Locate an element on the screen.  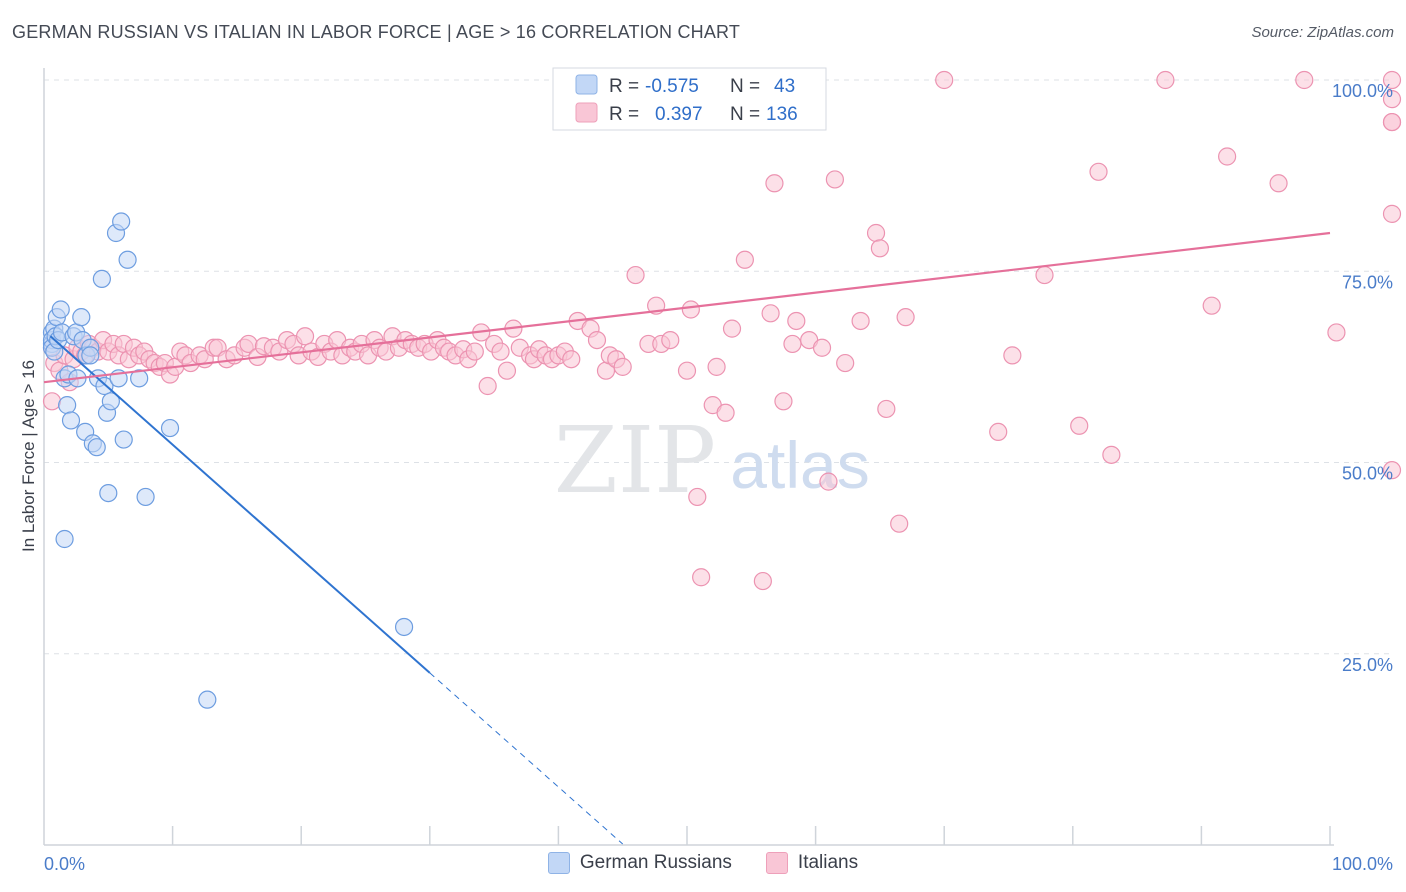
legend-label-german-russians: German Russians is located at coordinates (655, 862).